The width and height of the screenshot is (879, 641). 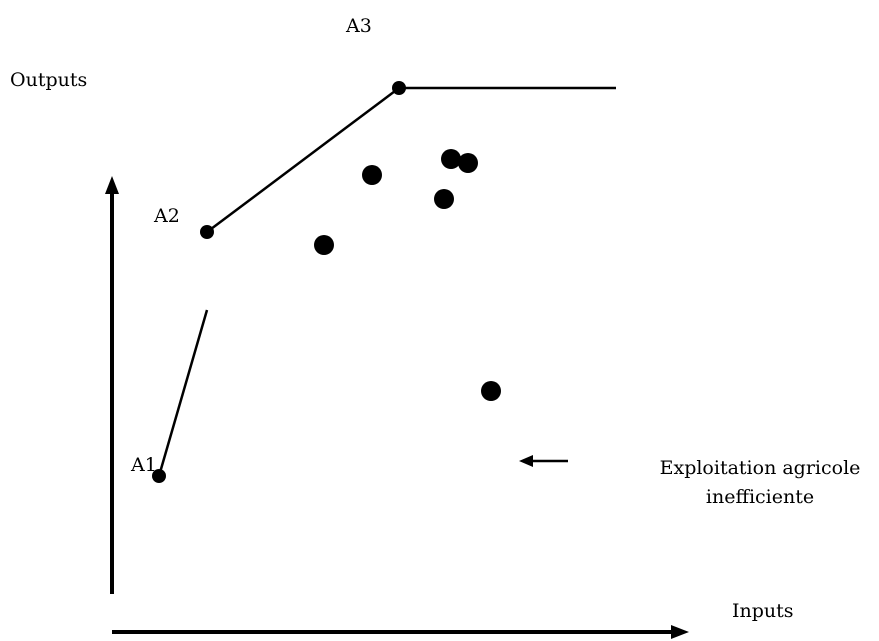 What do you see at coordinates (399, 88) in the screenshot?
I see `point-a3` at bounding box center [399, 88].